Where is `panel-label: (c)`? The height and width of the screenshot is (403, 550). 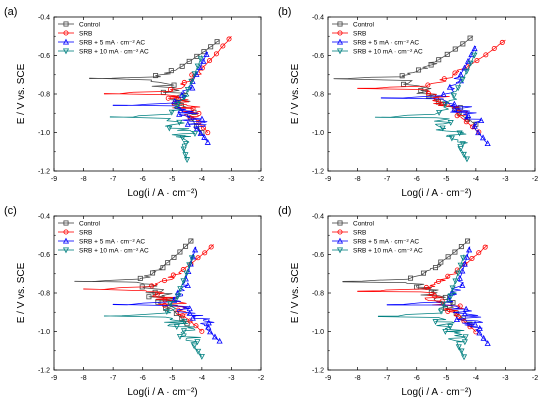
panel-label: (c) is located at coordinates (10, 211).